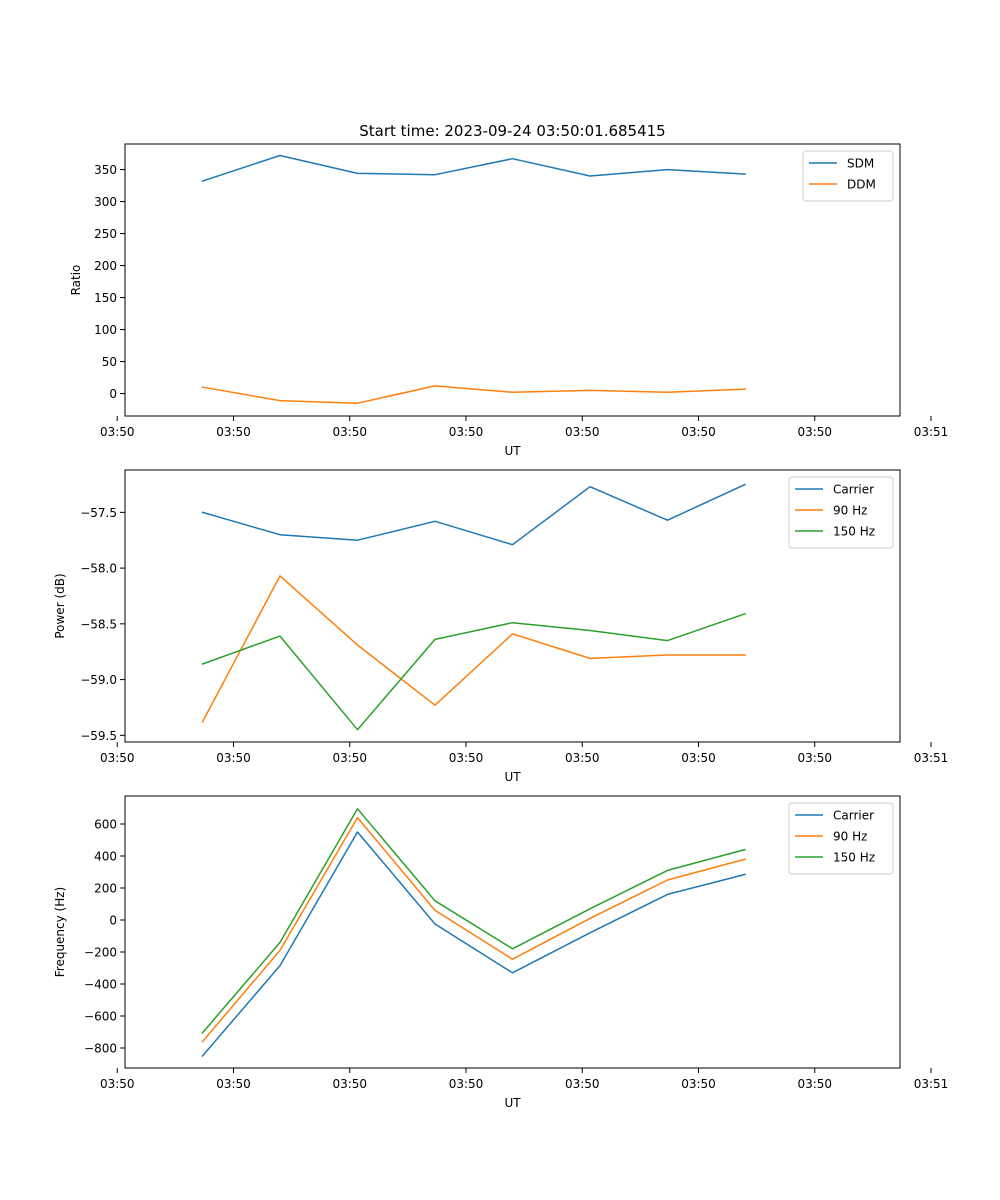 The image size is (1000, 1200). What do you see at coordinates (98, 680) in the screenshot?
I see `y-tick-label: −59.0` at bounding box center [98, 680].